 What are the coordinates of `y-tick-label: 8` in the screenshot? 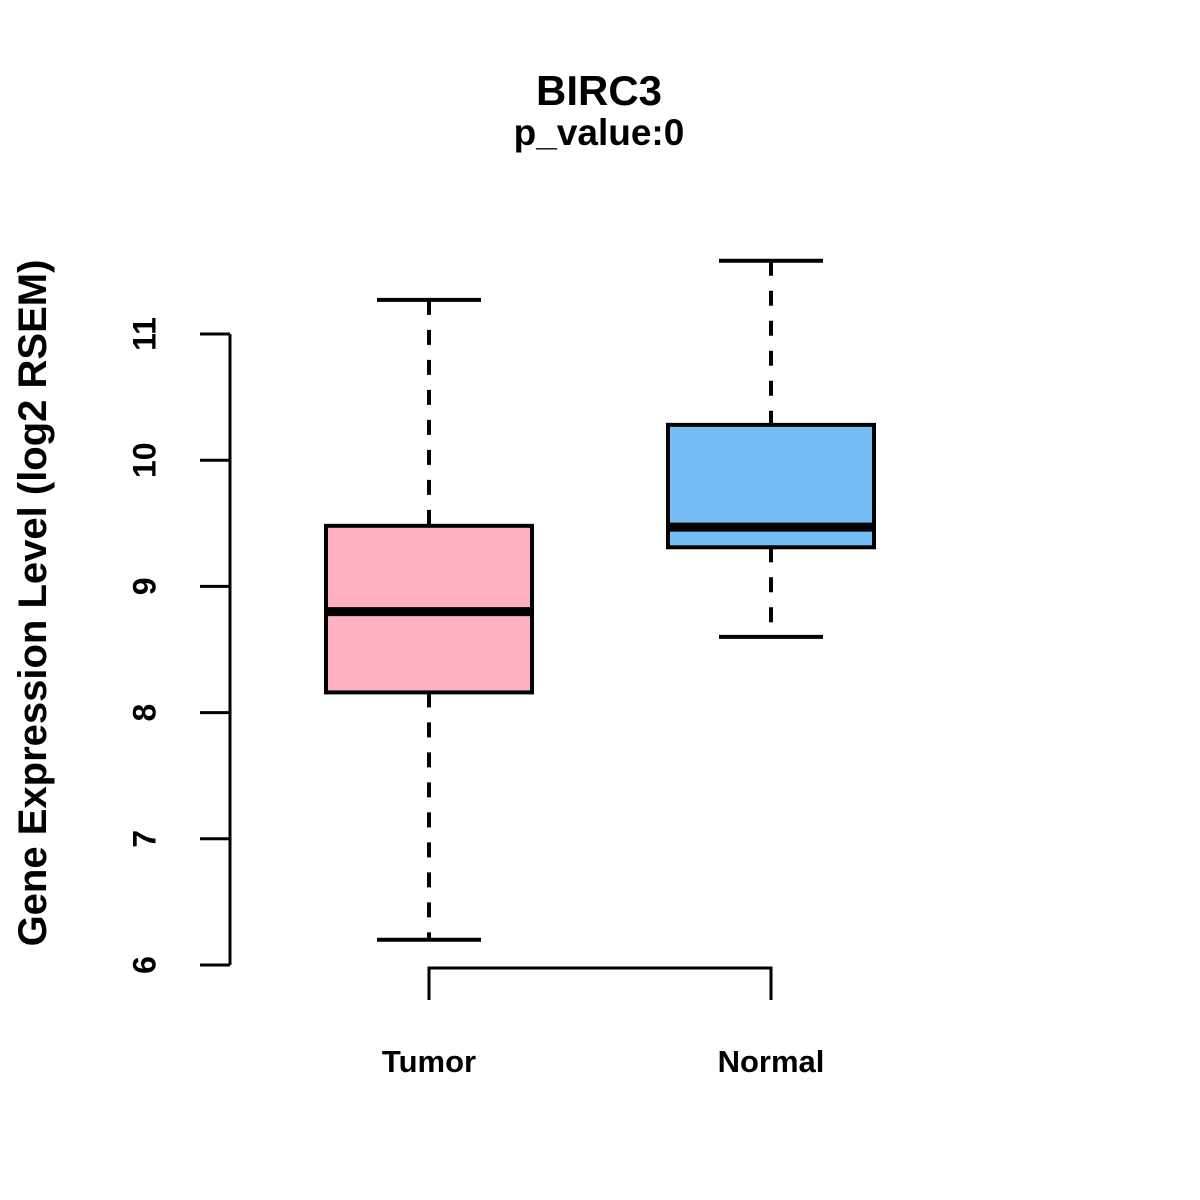 It's located at (144, 713).